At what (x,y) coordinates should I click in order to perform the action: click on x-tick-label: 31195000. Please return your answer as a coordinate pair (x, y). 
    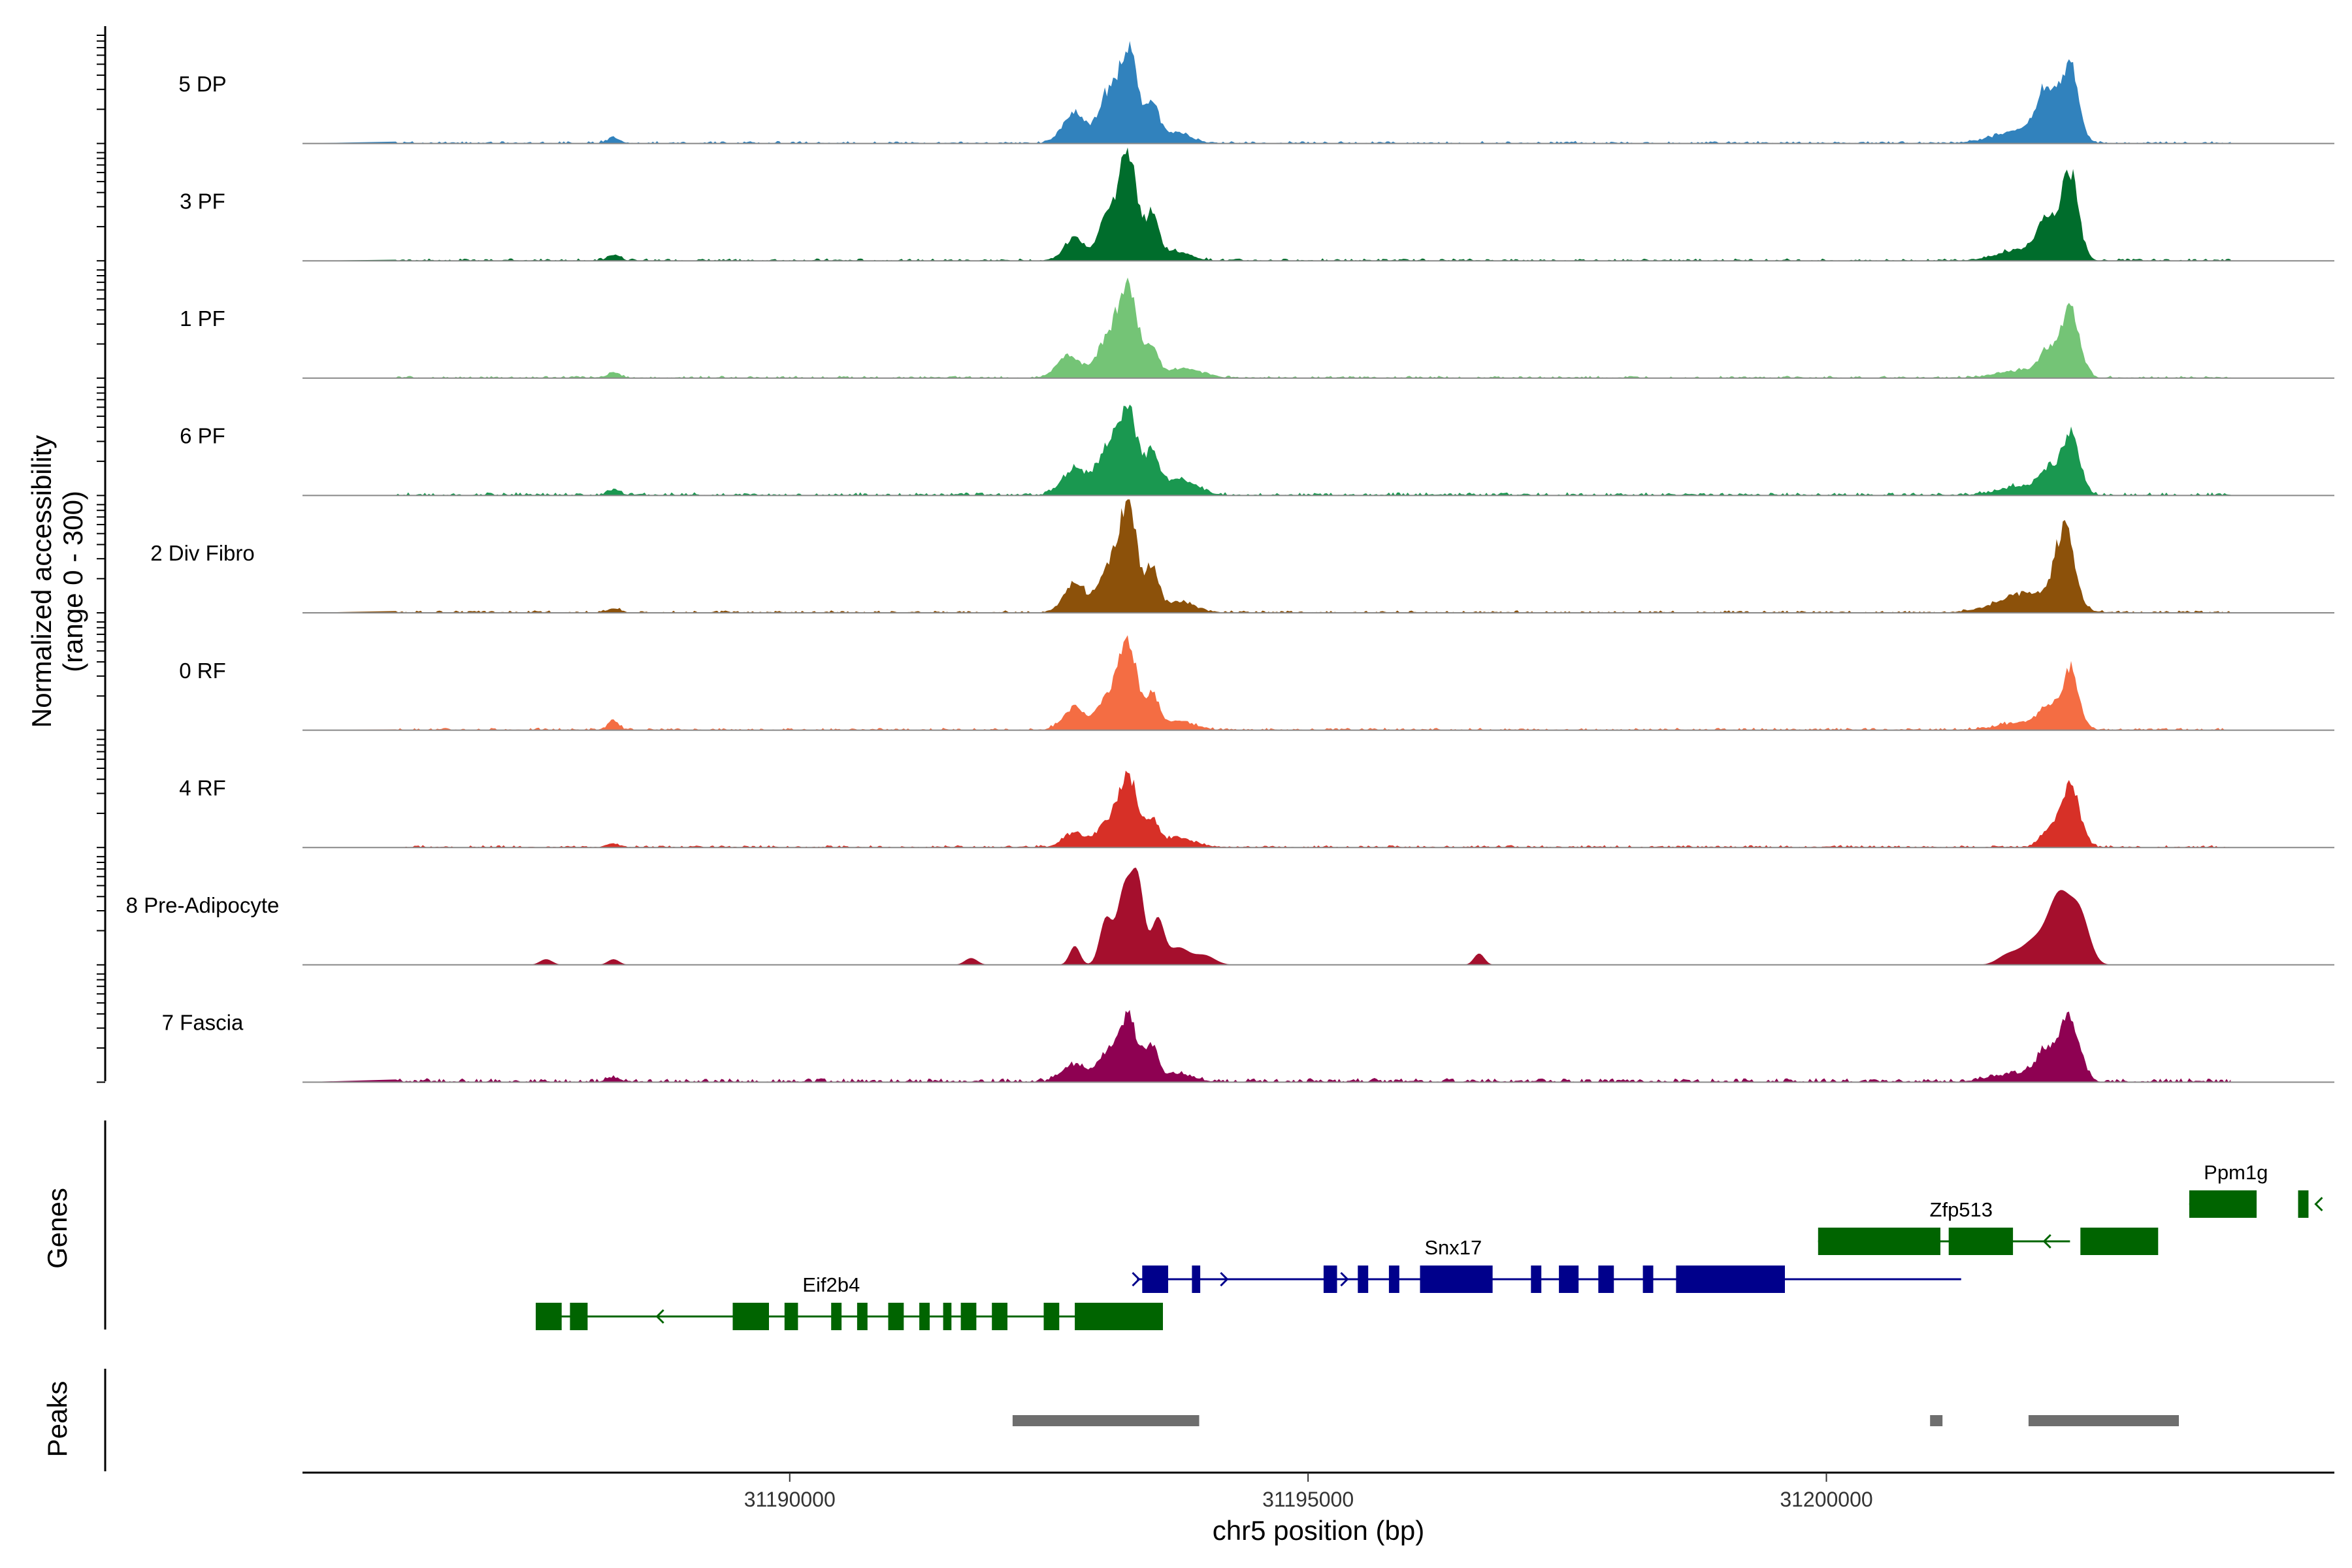
    Looking at the image, I should click on (1308, 1499).